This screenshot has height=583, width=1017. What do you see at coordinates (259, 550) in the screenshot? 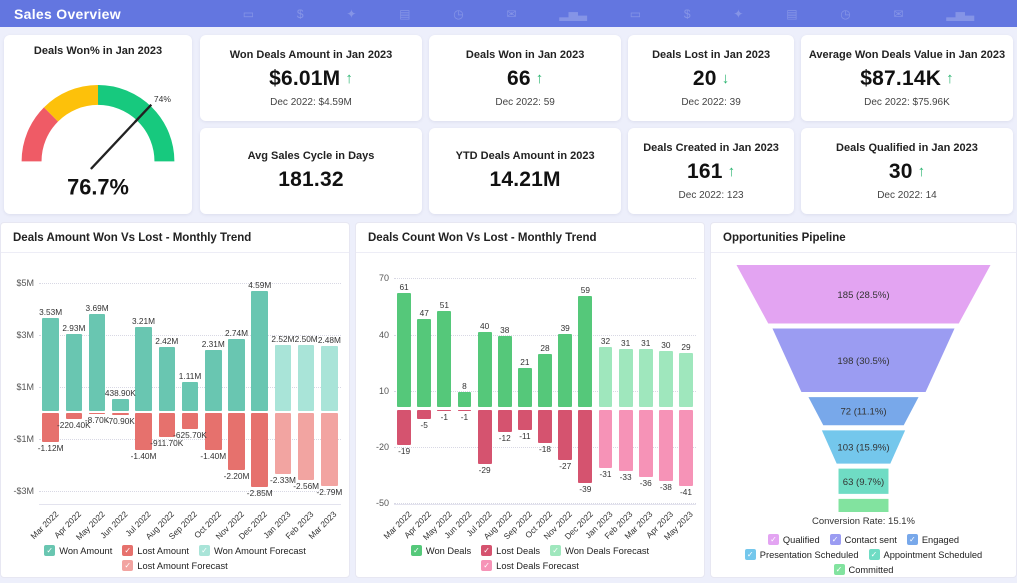
I see `legend-label: Won Amount Forecast` at bounding box center [259, 550].